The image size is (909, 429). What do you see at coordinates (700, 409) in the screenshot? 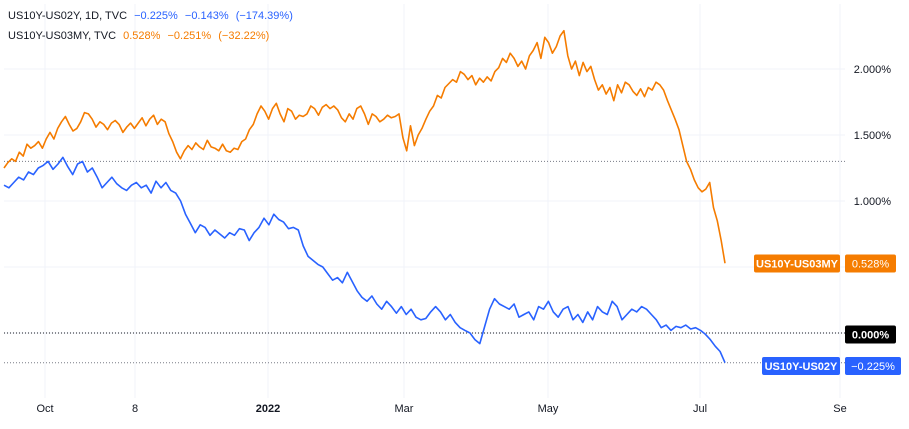
I see `x-tick-label: Jul` at bounding box center [700, 409].